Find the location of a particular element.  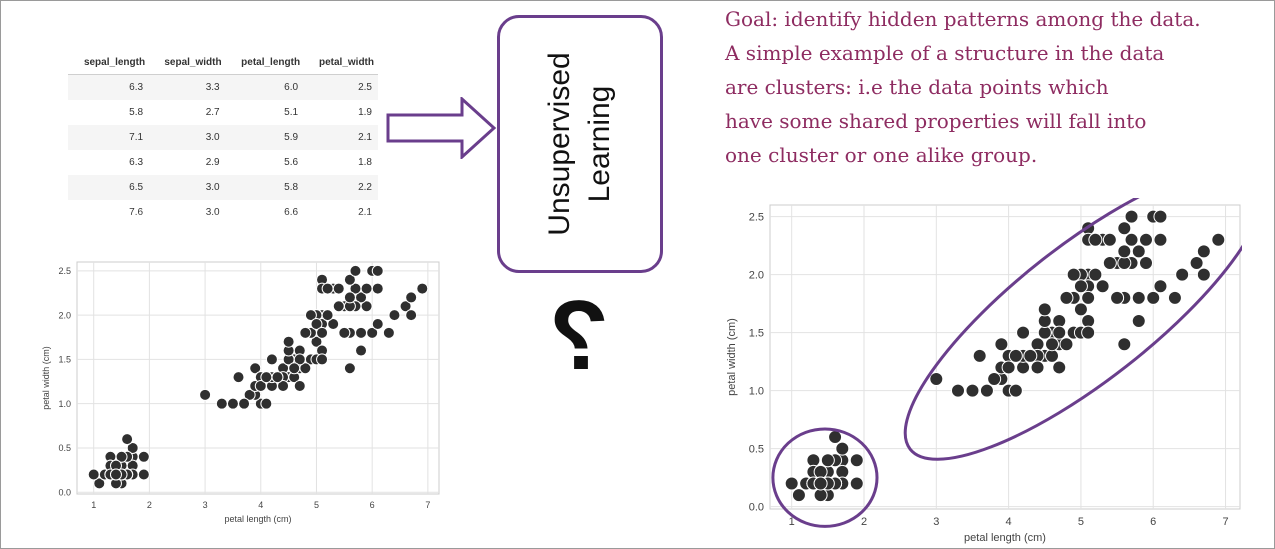

x-tick-label: 6 is located at coordinates (372, 505).